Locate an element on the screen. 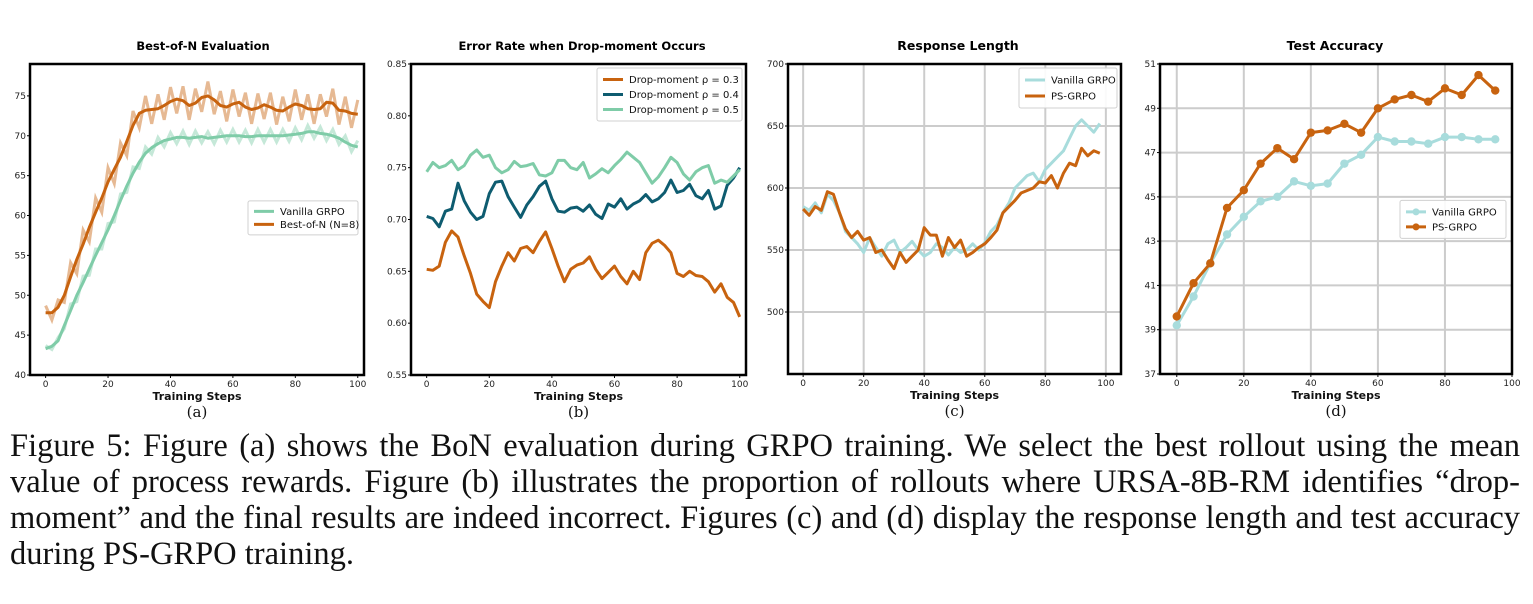 This screenshot has height=604, width=1533. y-tick-label: 0.80 is located at coordinates (397, 117).